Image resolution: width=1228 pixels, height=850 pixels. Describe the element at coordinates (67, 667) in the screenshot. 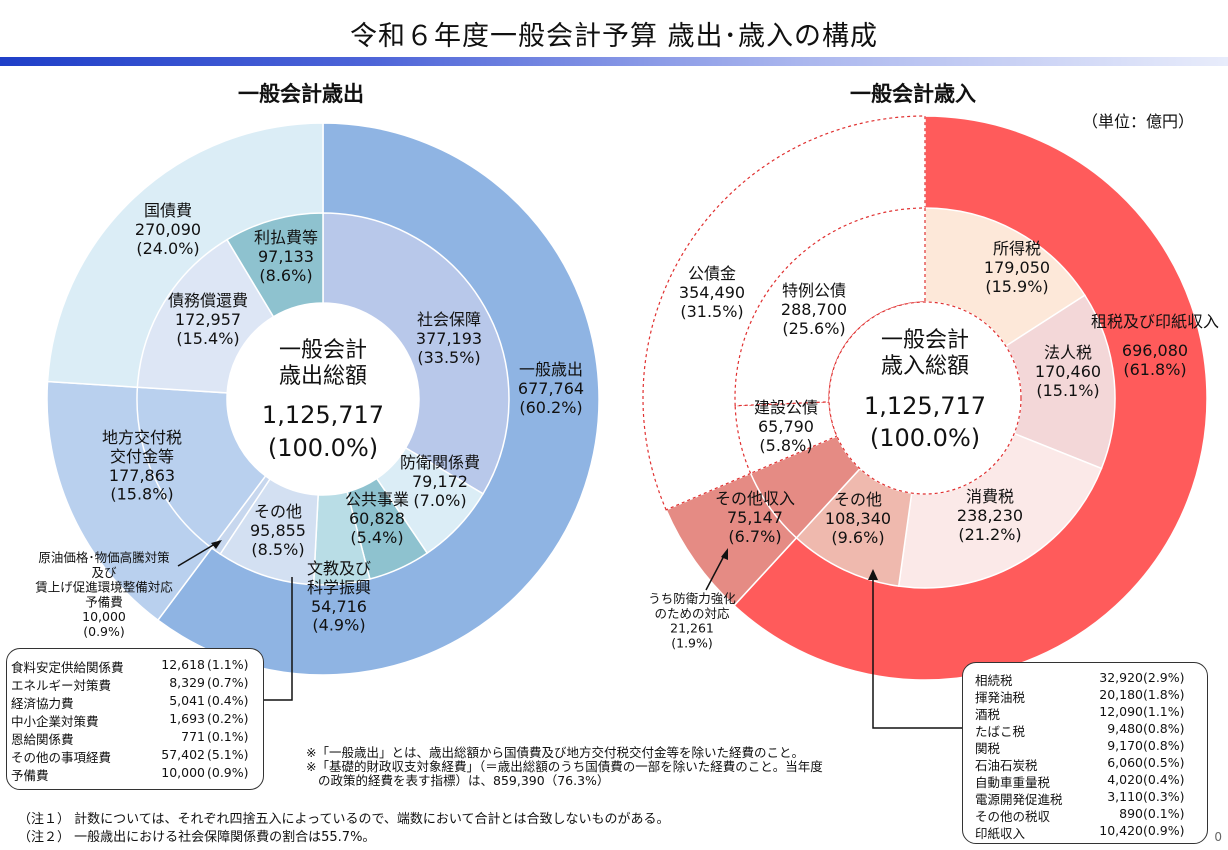

I see `expenditure-breakdown-row-name: 食料安定供給関係費` at that location.